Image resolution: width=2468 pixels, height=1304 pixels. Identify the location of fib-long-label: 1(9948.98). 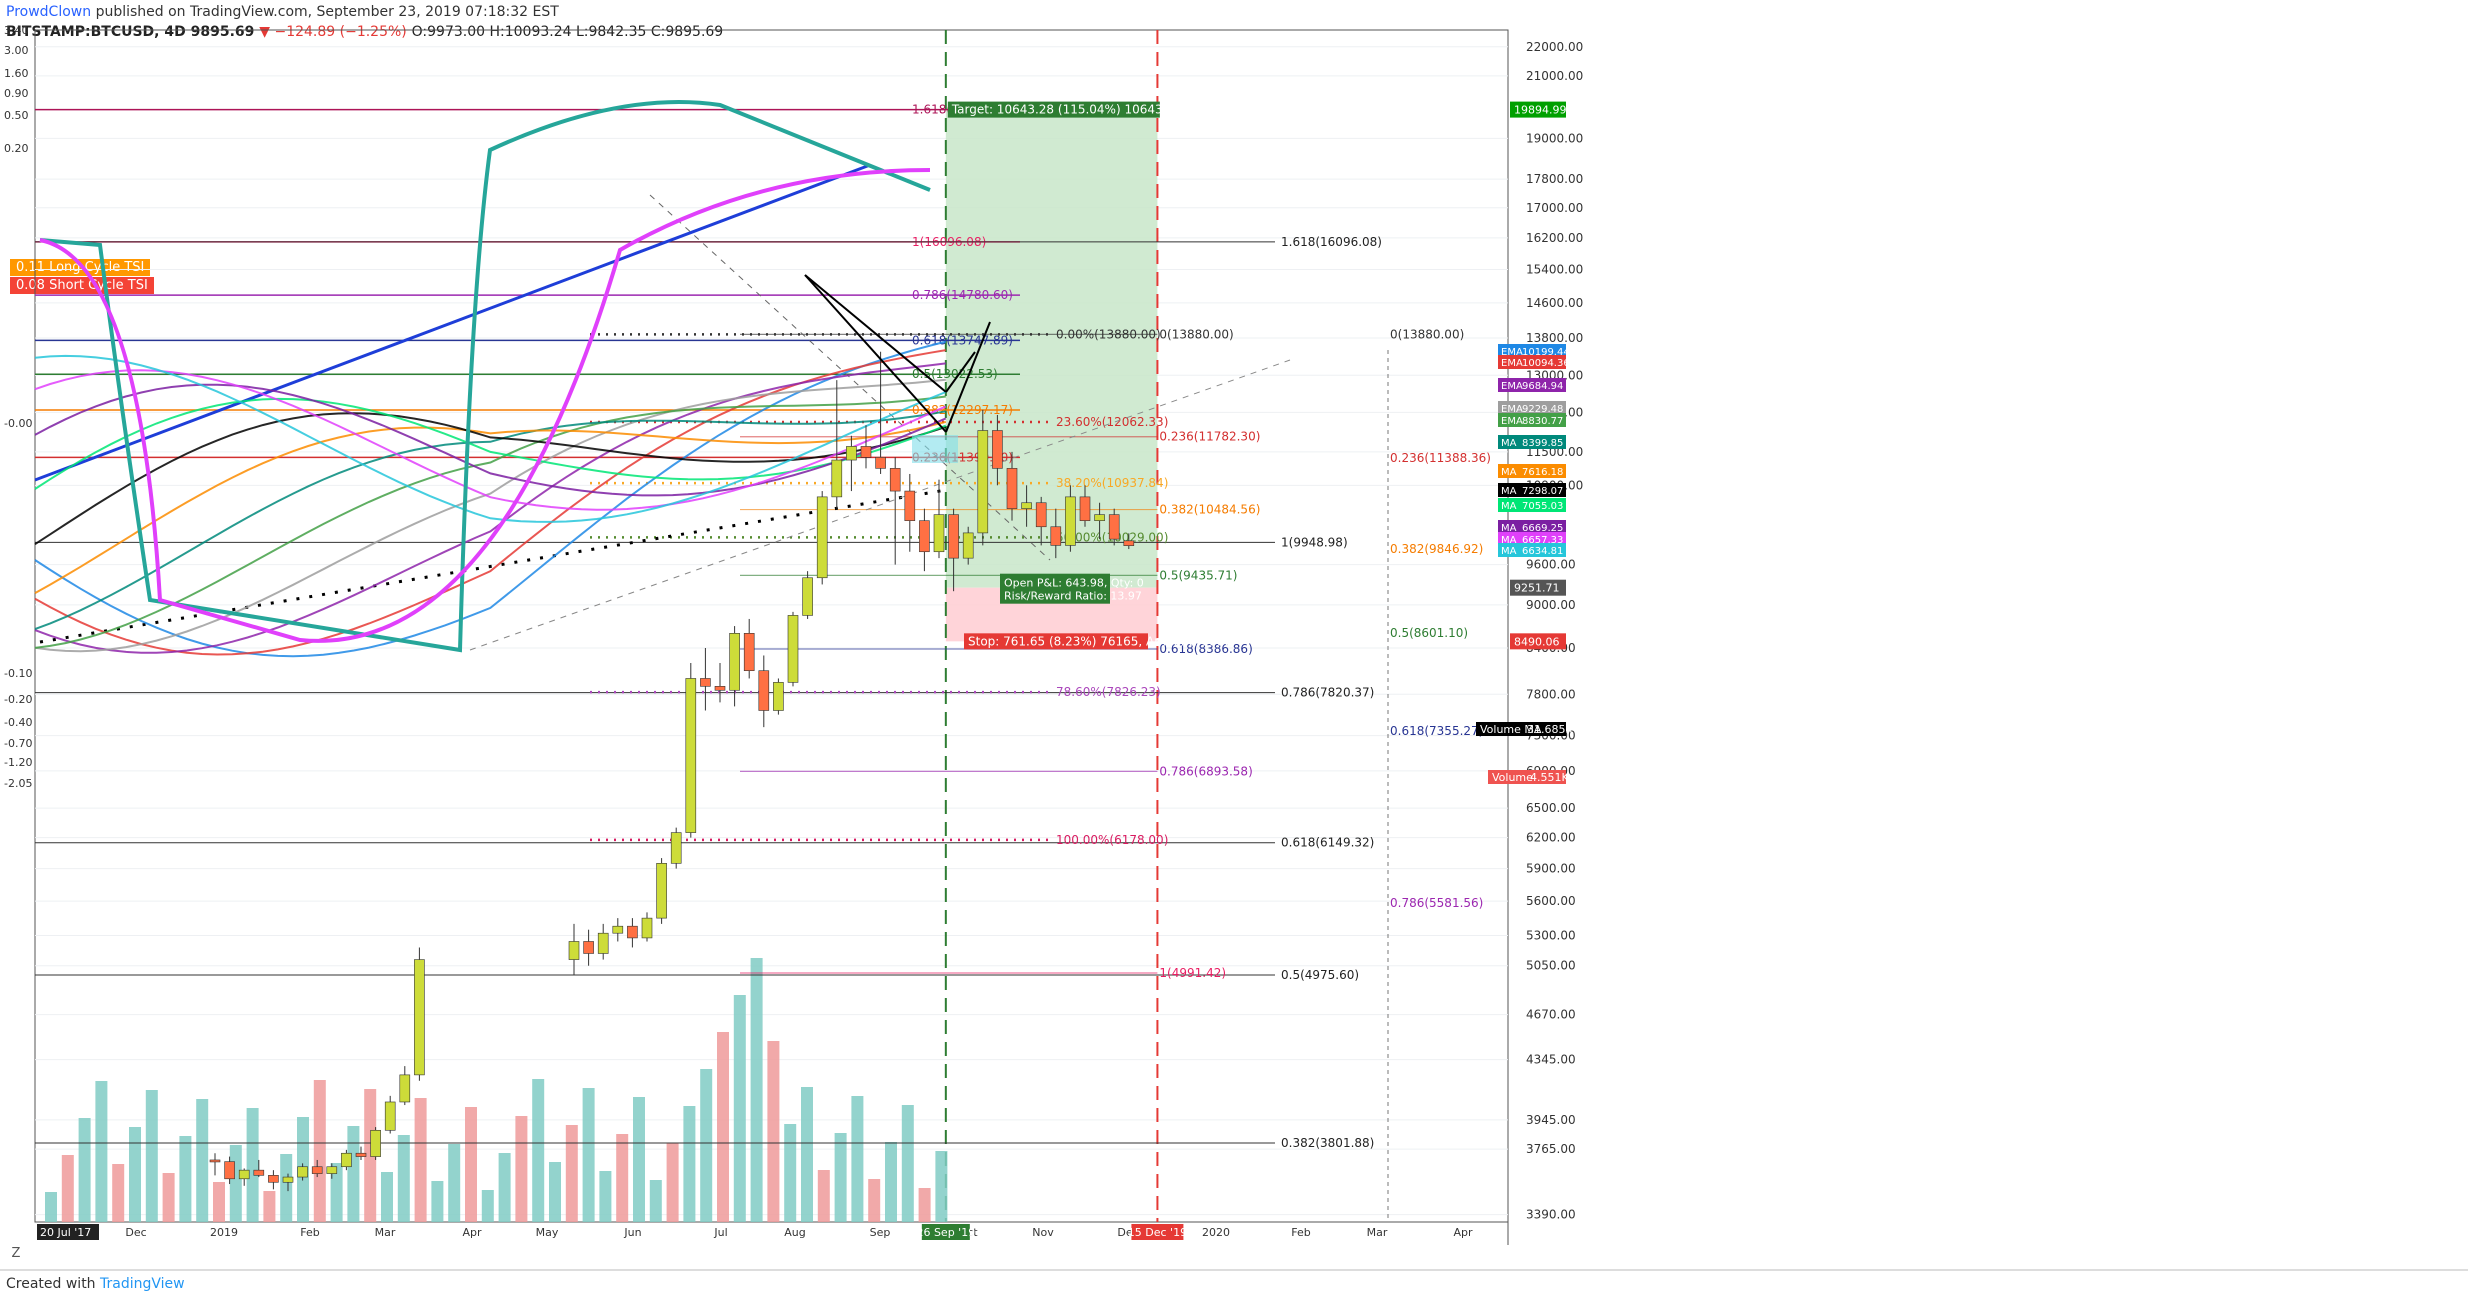
(1314, 542).